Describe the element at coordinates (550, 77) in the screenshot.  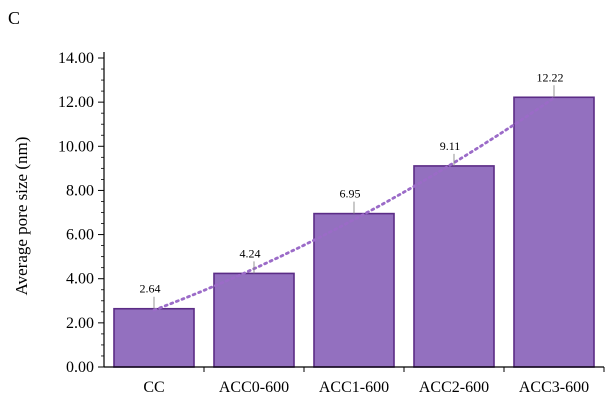
I see `data-label: 12.22` at that location.